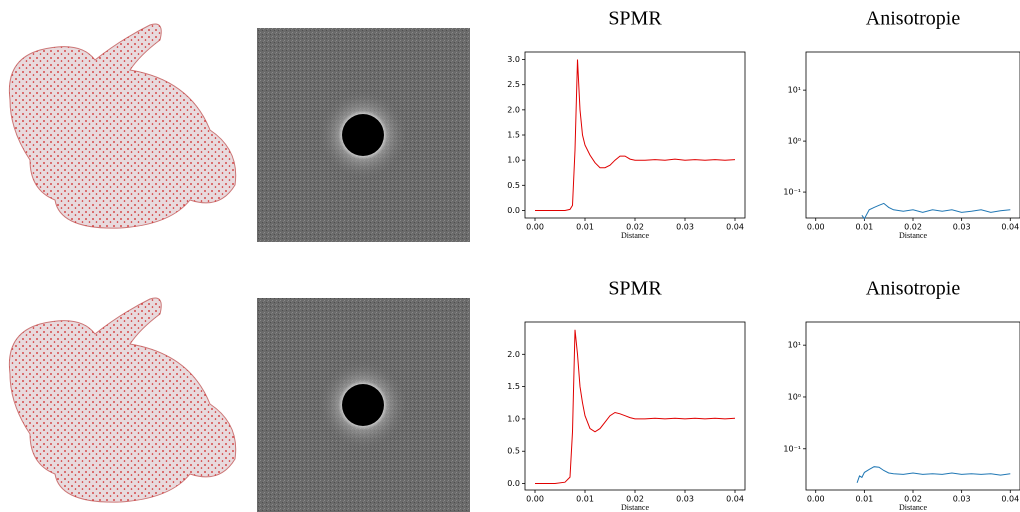 Image resolution: width=1020 pixels, height=512 pixels. I want to click on noise-image-top, so click(363, 135).